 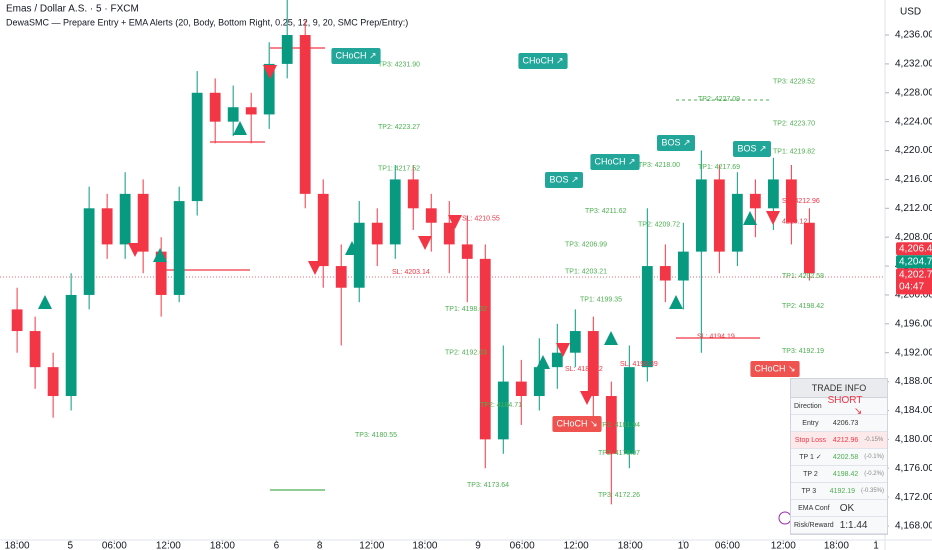 I want to click on x-tick-label: 8, so click(x=320, y=545).